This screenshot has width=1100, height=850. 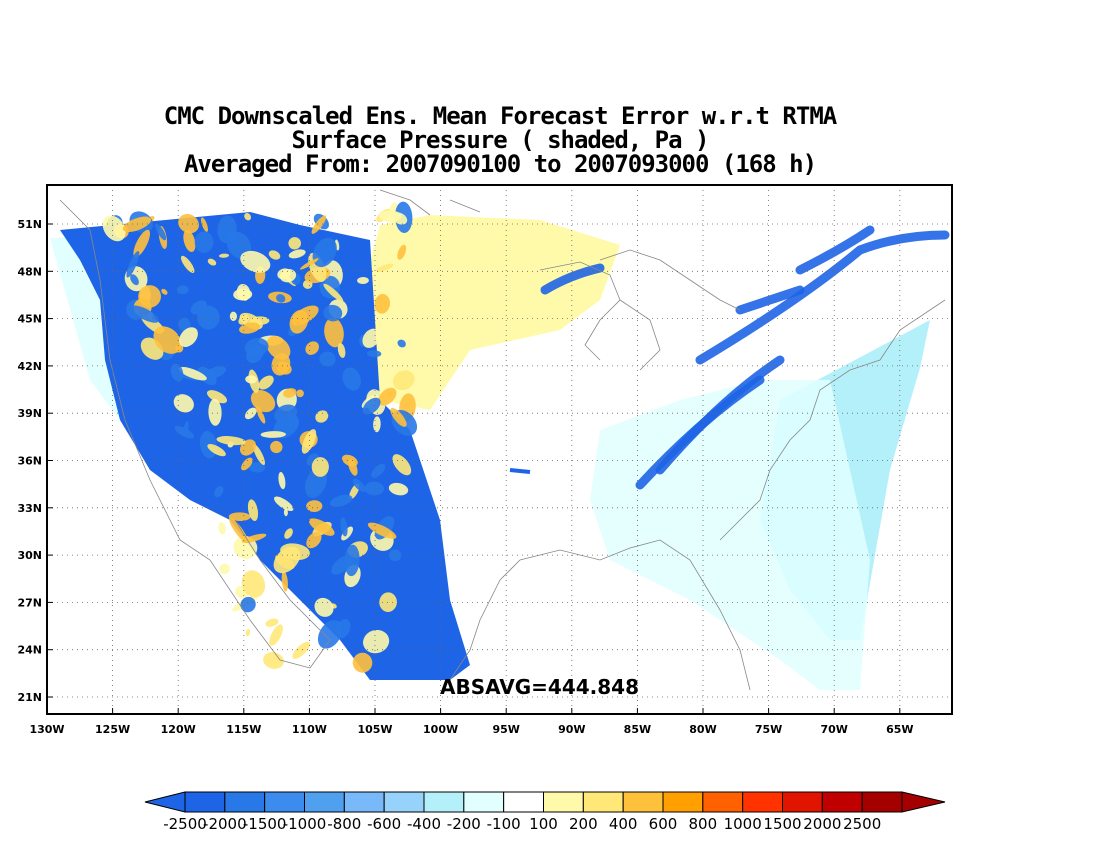 What do you see at coordinates (663, 824) in the screenshot?
I see `colorbar-label: 600` at bounding box center [663, 824].